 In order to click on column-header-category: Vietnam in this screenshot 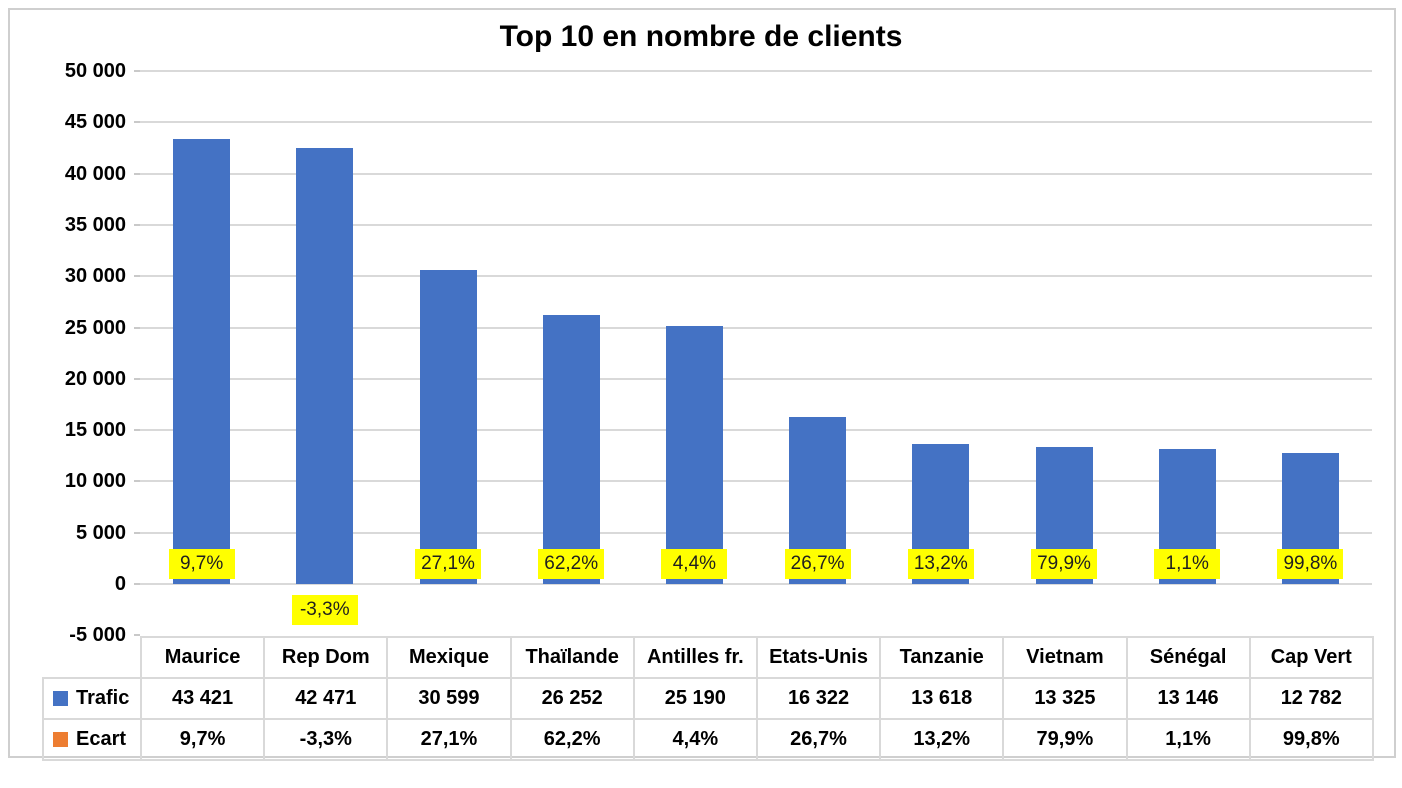, I will do `click(1065, 657)`.